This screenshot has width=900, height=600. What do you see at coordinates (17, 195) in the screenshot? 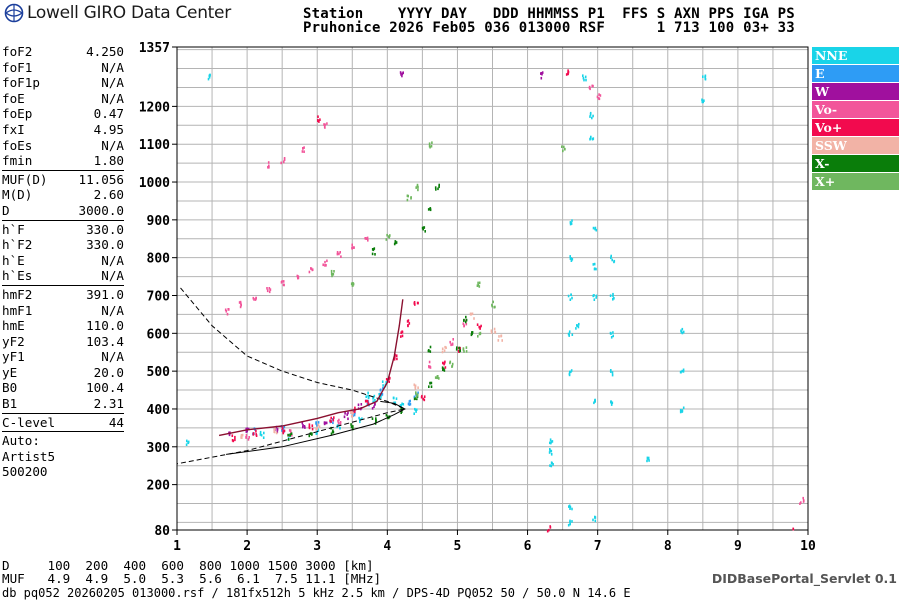
I see `param-label: M(D)` at bounding box center [17, 195].